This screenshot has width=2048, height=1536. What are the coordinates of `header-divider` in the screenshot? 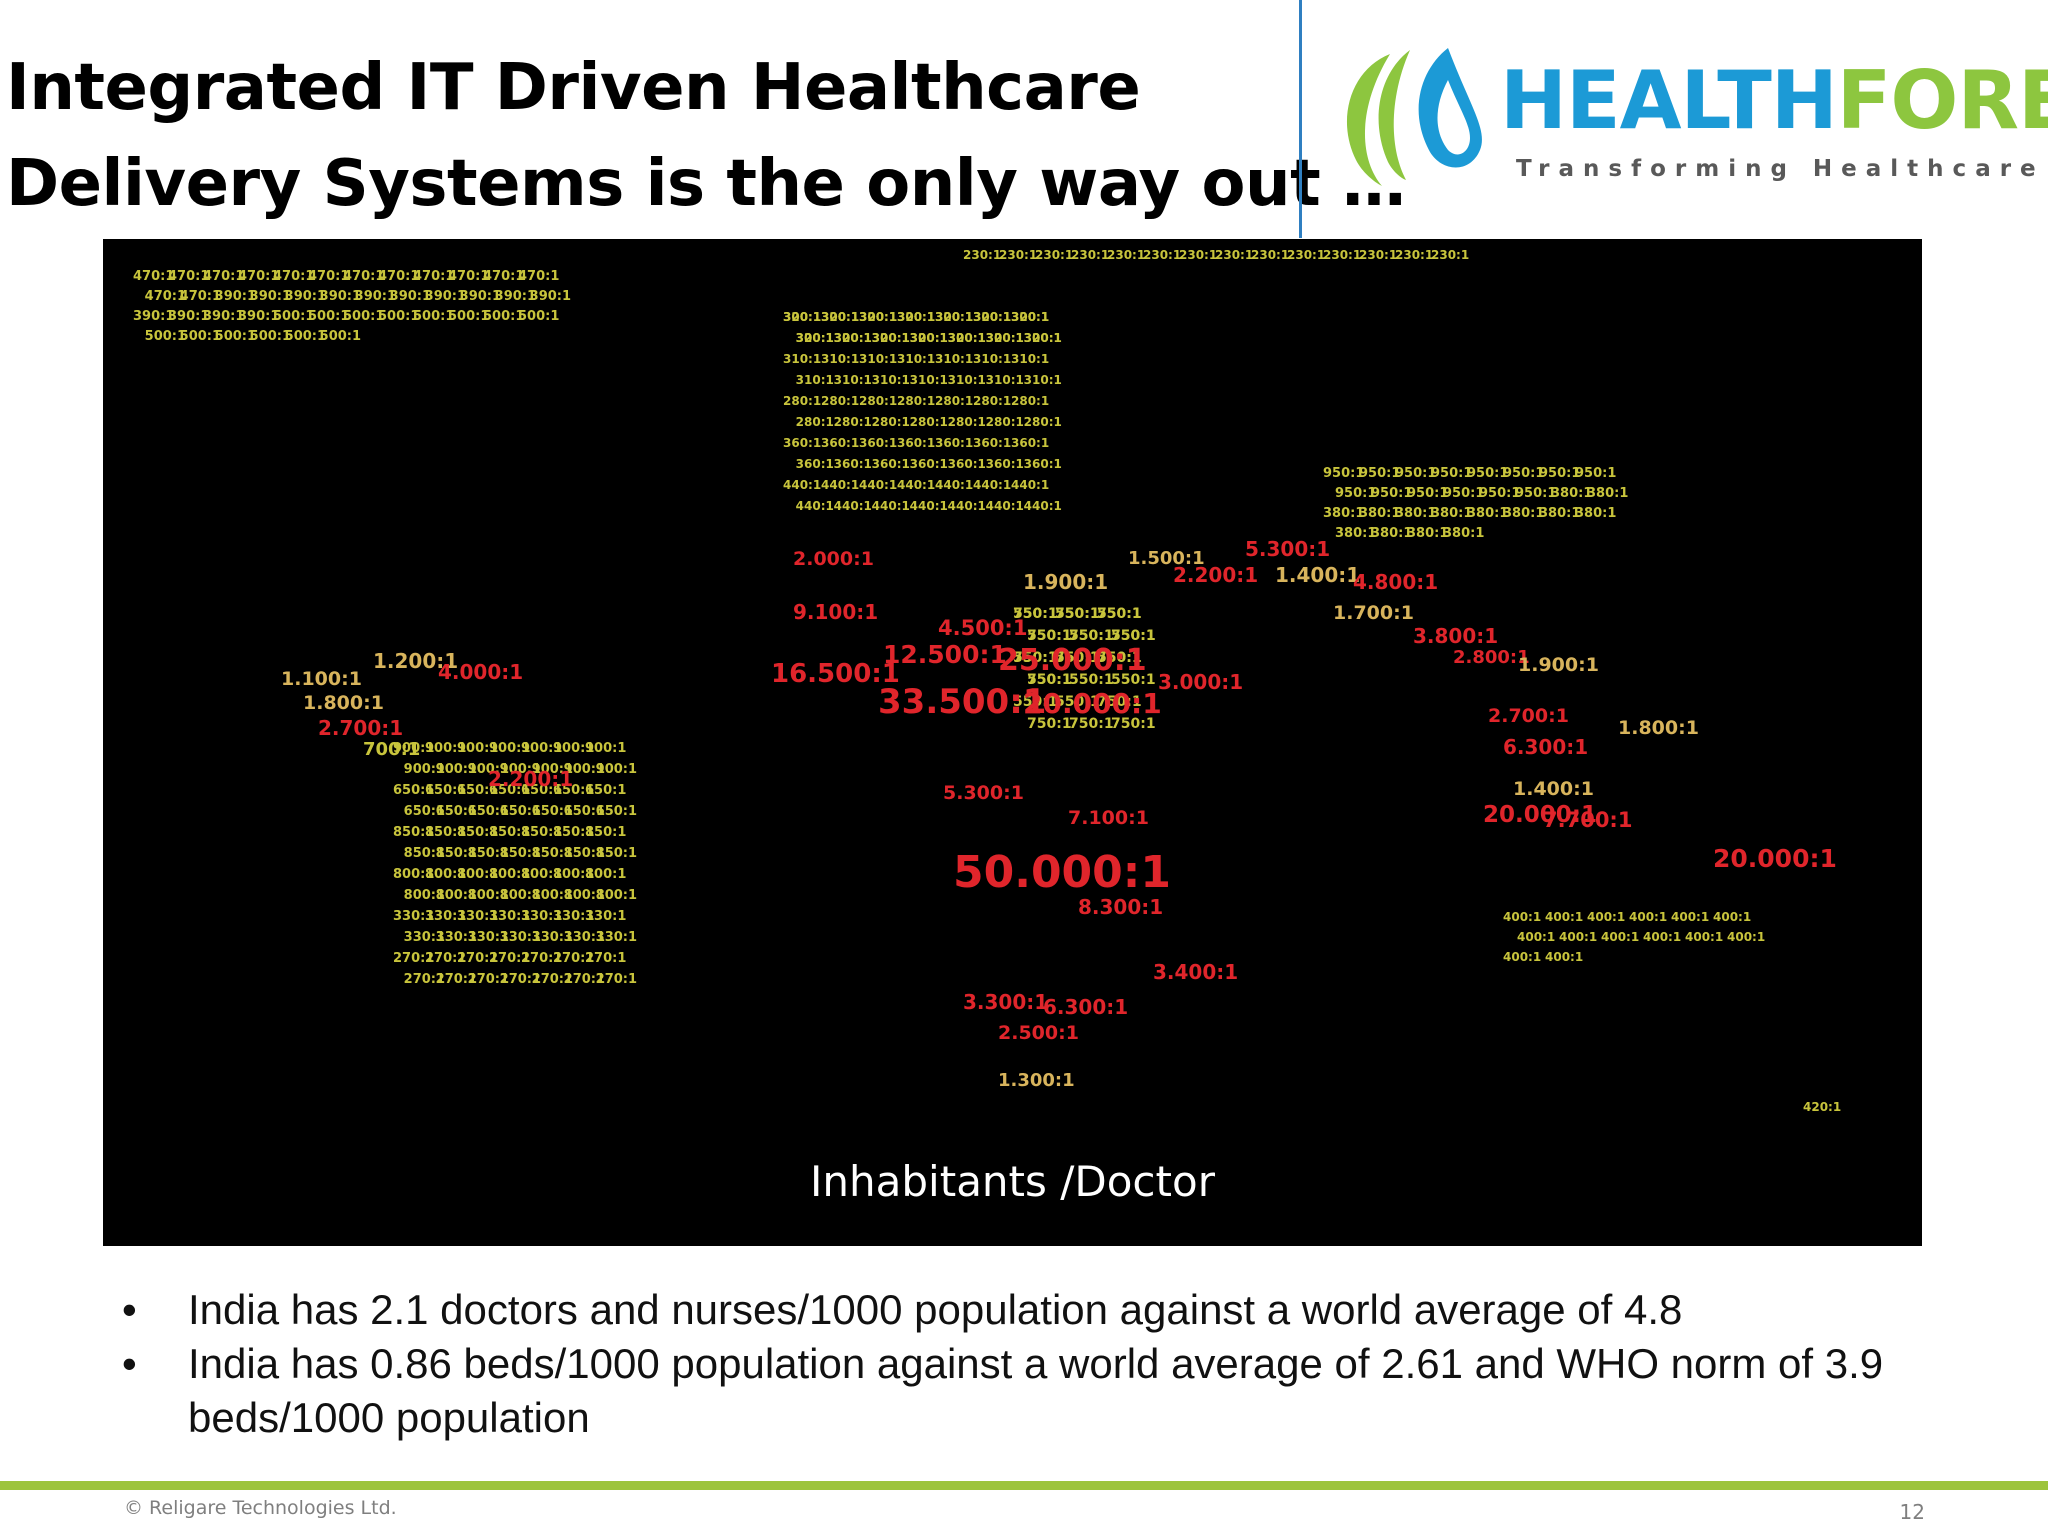 It's located at (1300, 119).